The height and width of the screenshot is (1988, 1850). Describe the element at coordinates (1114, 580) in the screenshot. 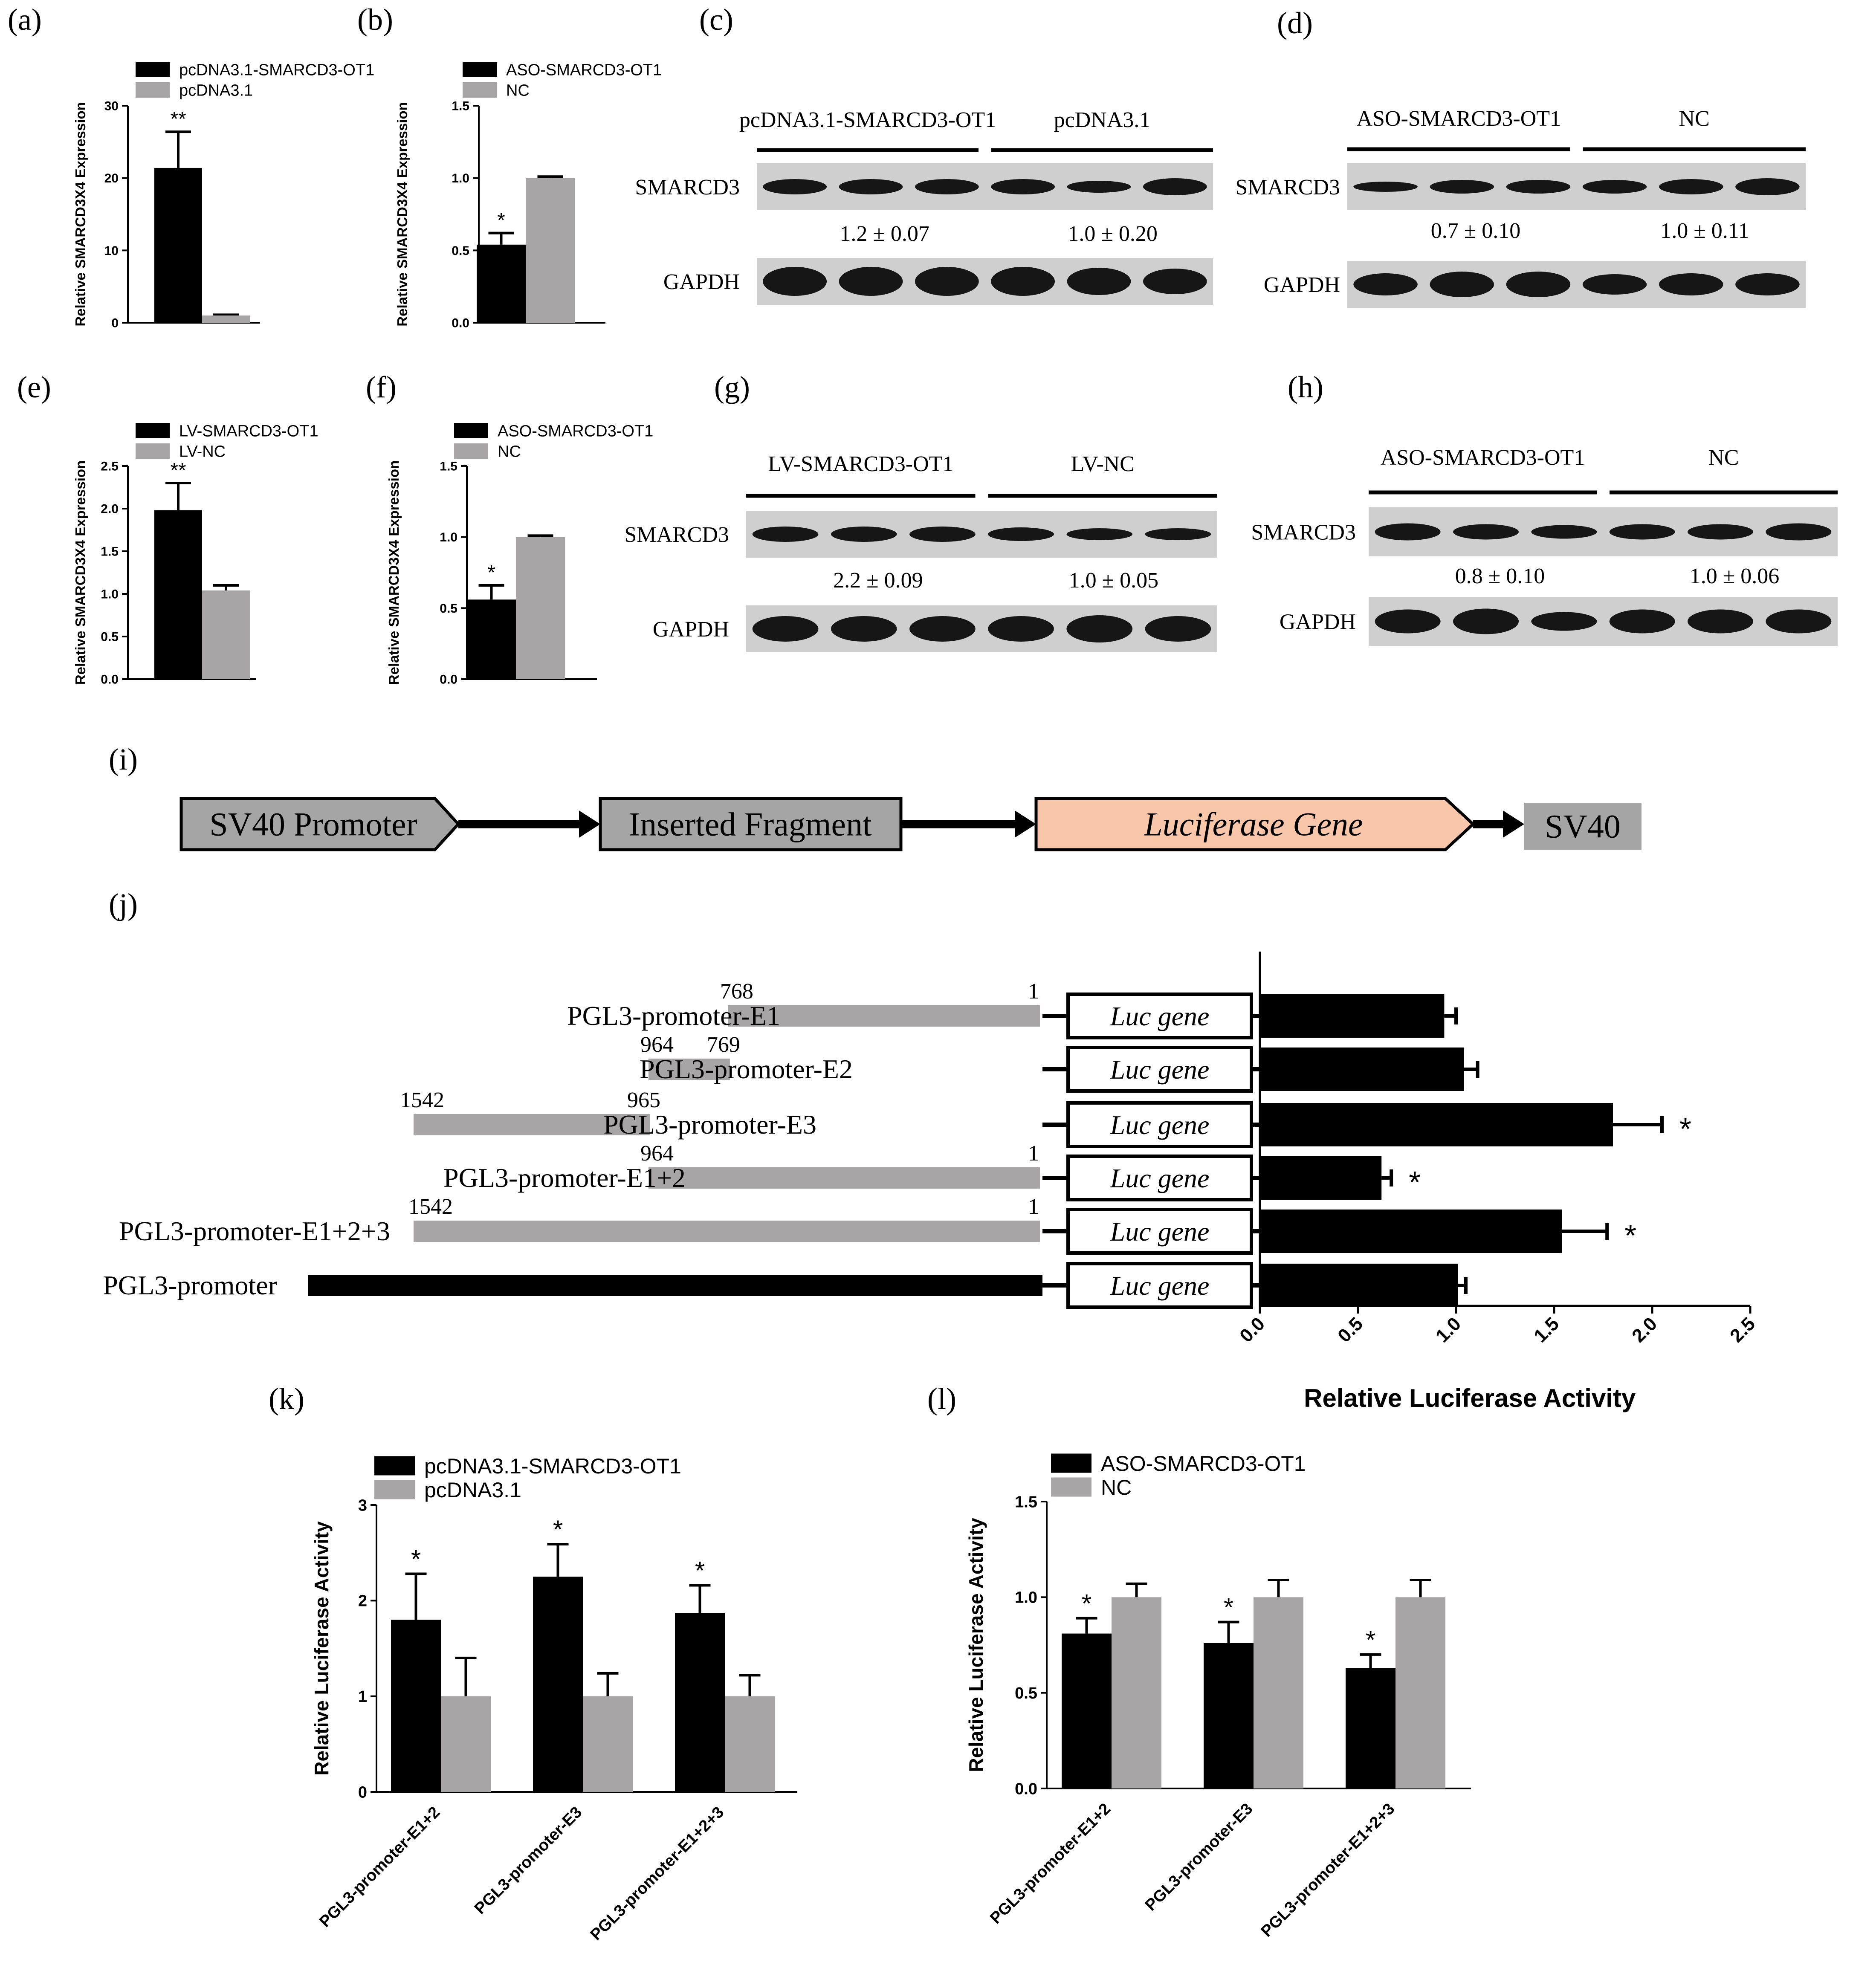

I see `blot-quantification: 1.0 ± 0.05` at that location.